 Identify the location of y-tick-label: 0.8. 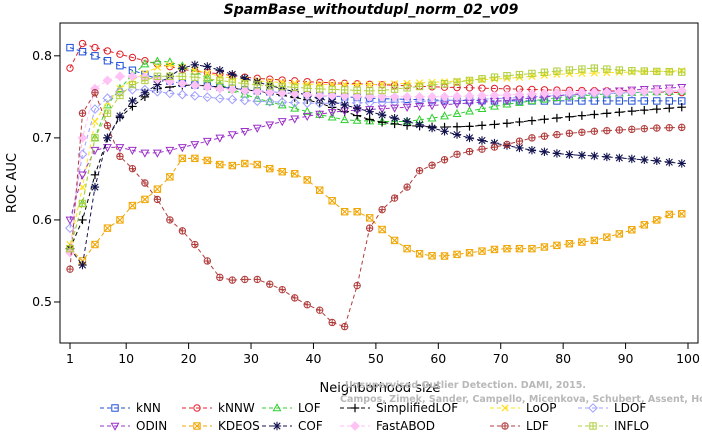
(42, 55).